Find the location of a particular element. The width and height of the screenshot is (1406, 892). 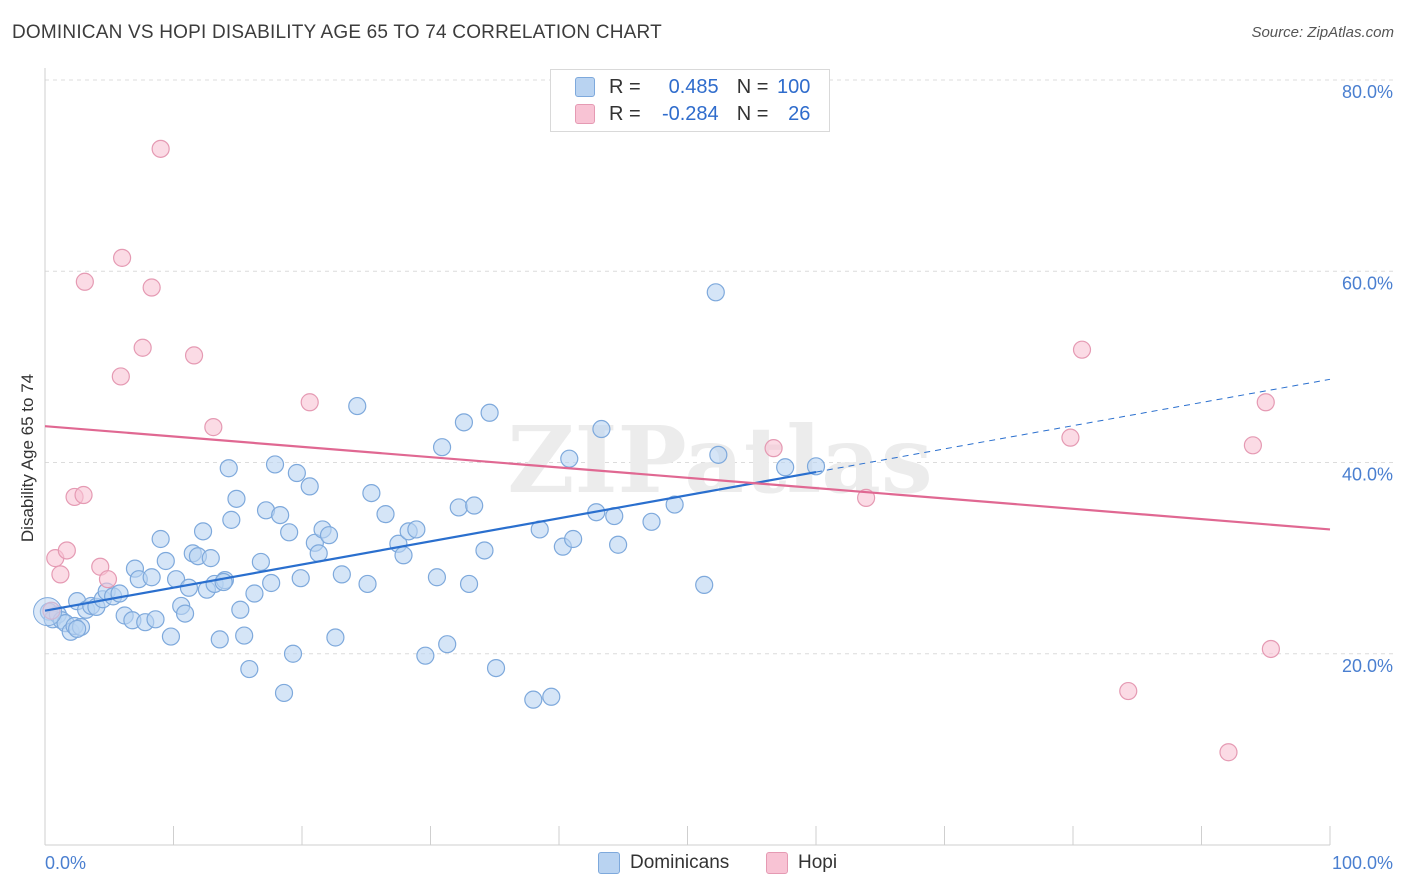

y-tick-label: 20.0% is located at coordinates (1367, 666).